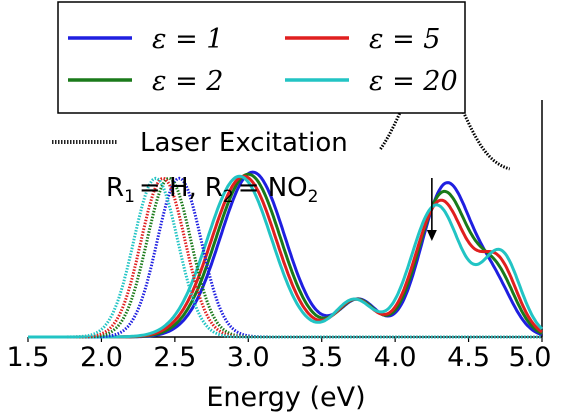  I want to click on x-tick-label: 4.5, so click(468, 357).